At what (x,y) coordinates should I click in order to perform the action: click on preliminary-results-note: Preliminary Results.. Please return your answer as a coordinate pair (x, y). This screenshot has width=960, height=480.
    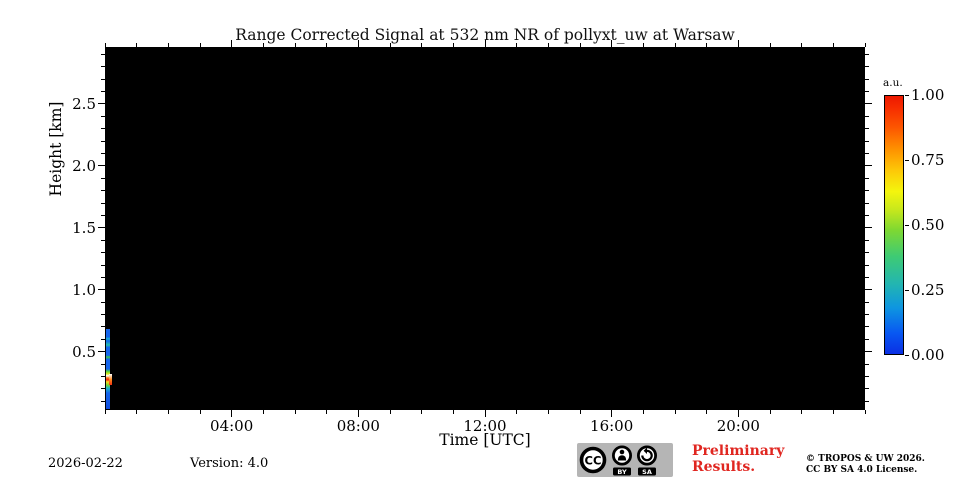
    Looking at the image, I should click on (738, 459).